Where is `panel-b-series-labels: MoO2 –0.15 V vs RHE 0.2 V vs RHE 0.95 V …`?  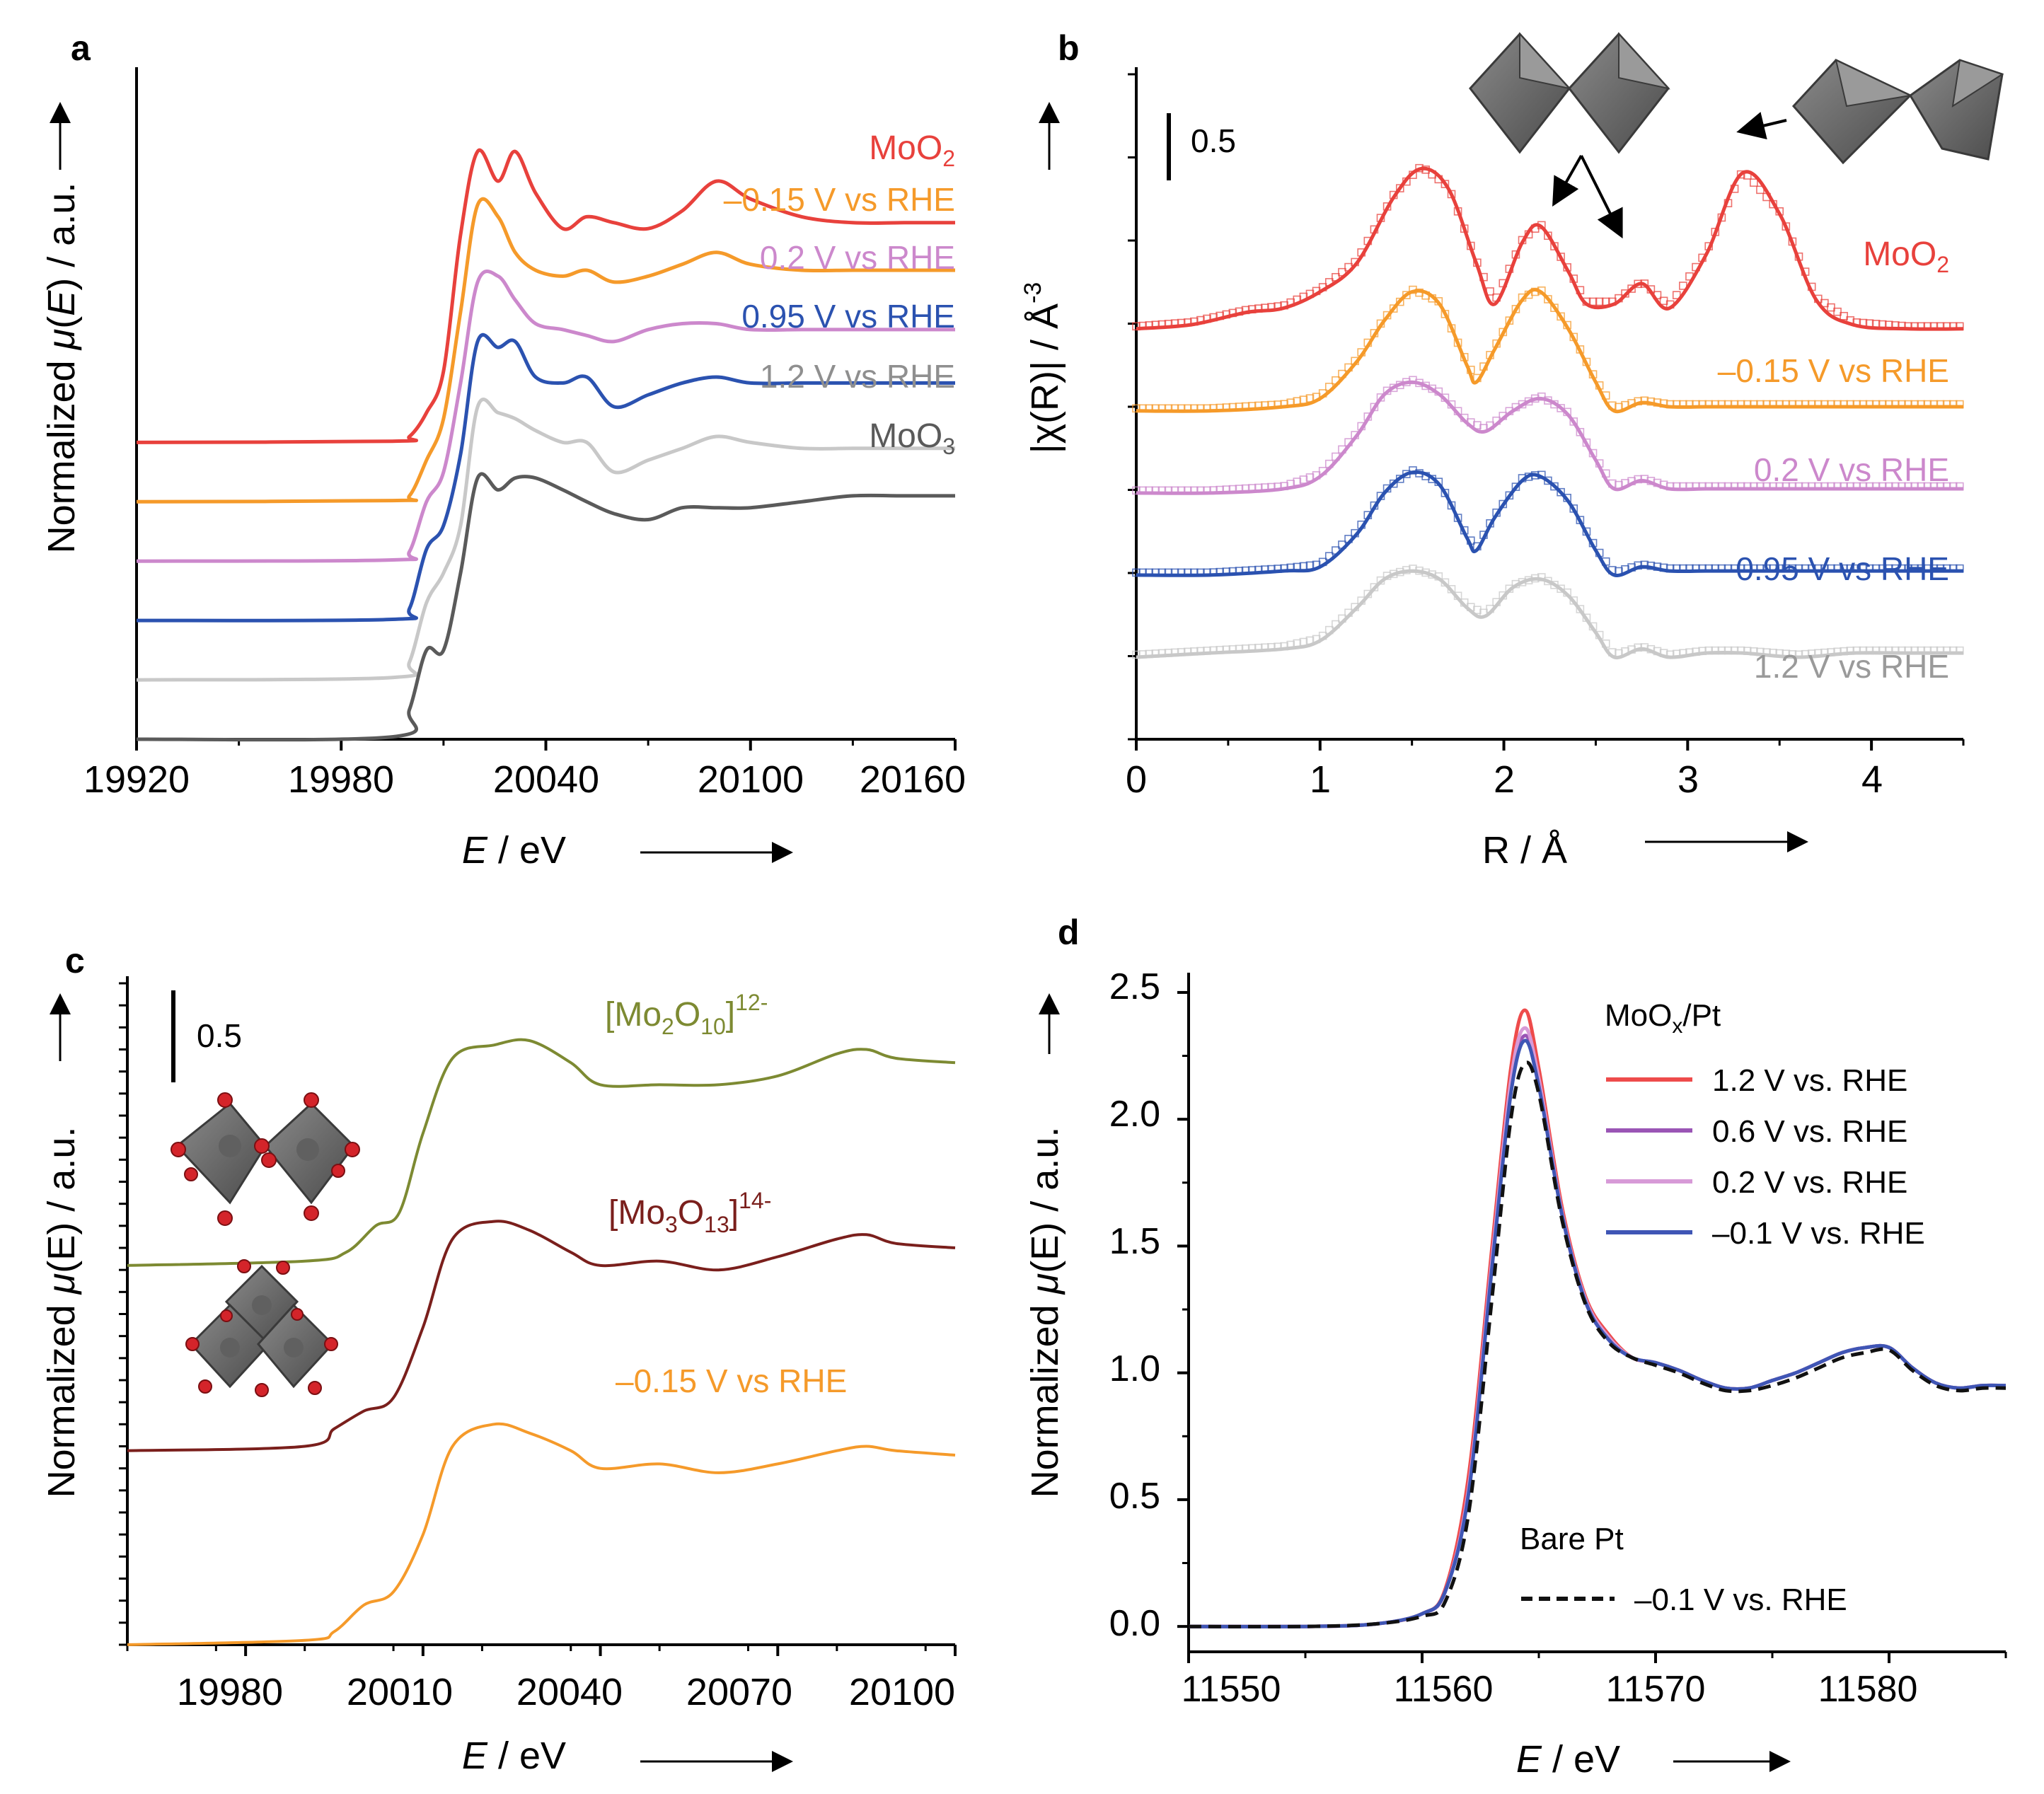
panel-b-series-labels: MoO2 –0.15 V vs RHE 0.2 V vs RHE 0.95 V … is located at coordinates (1833, 461).